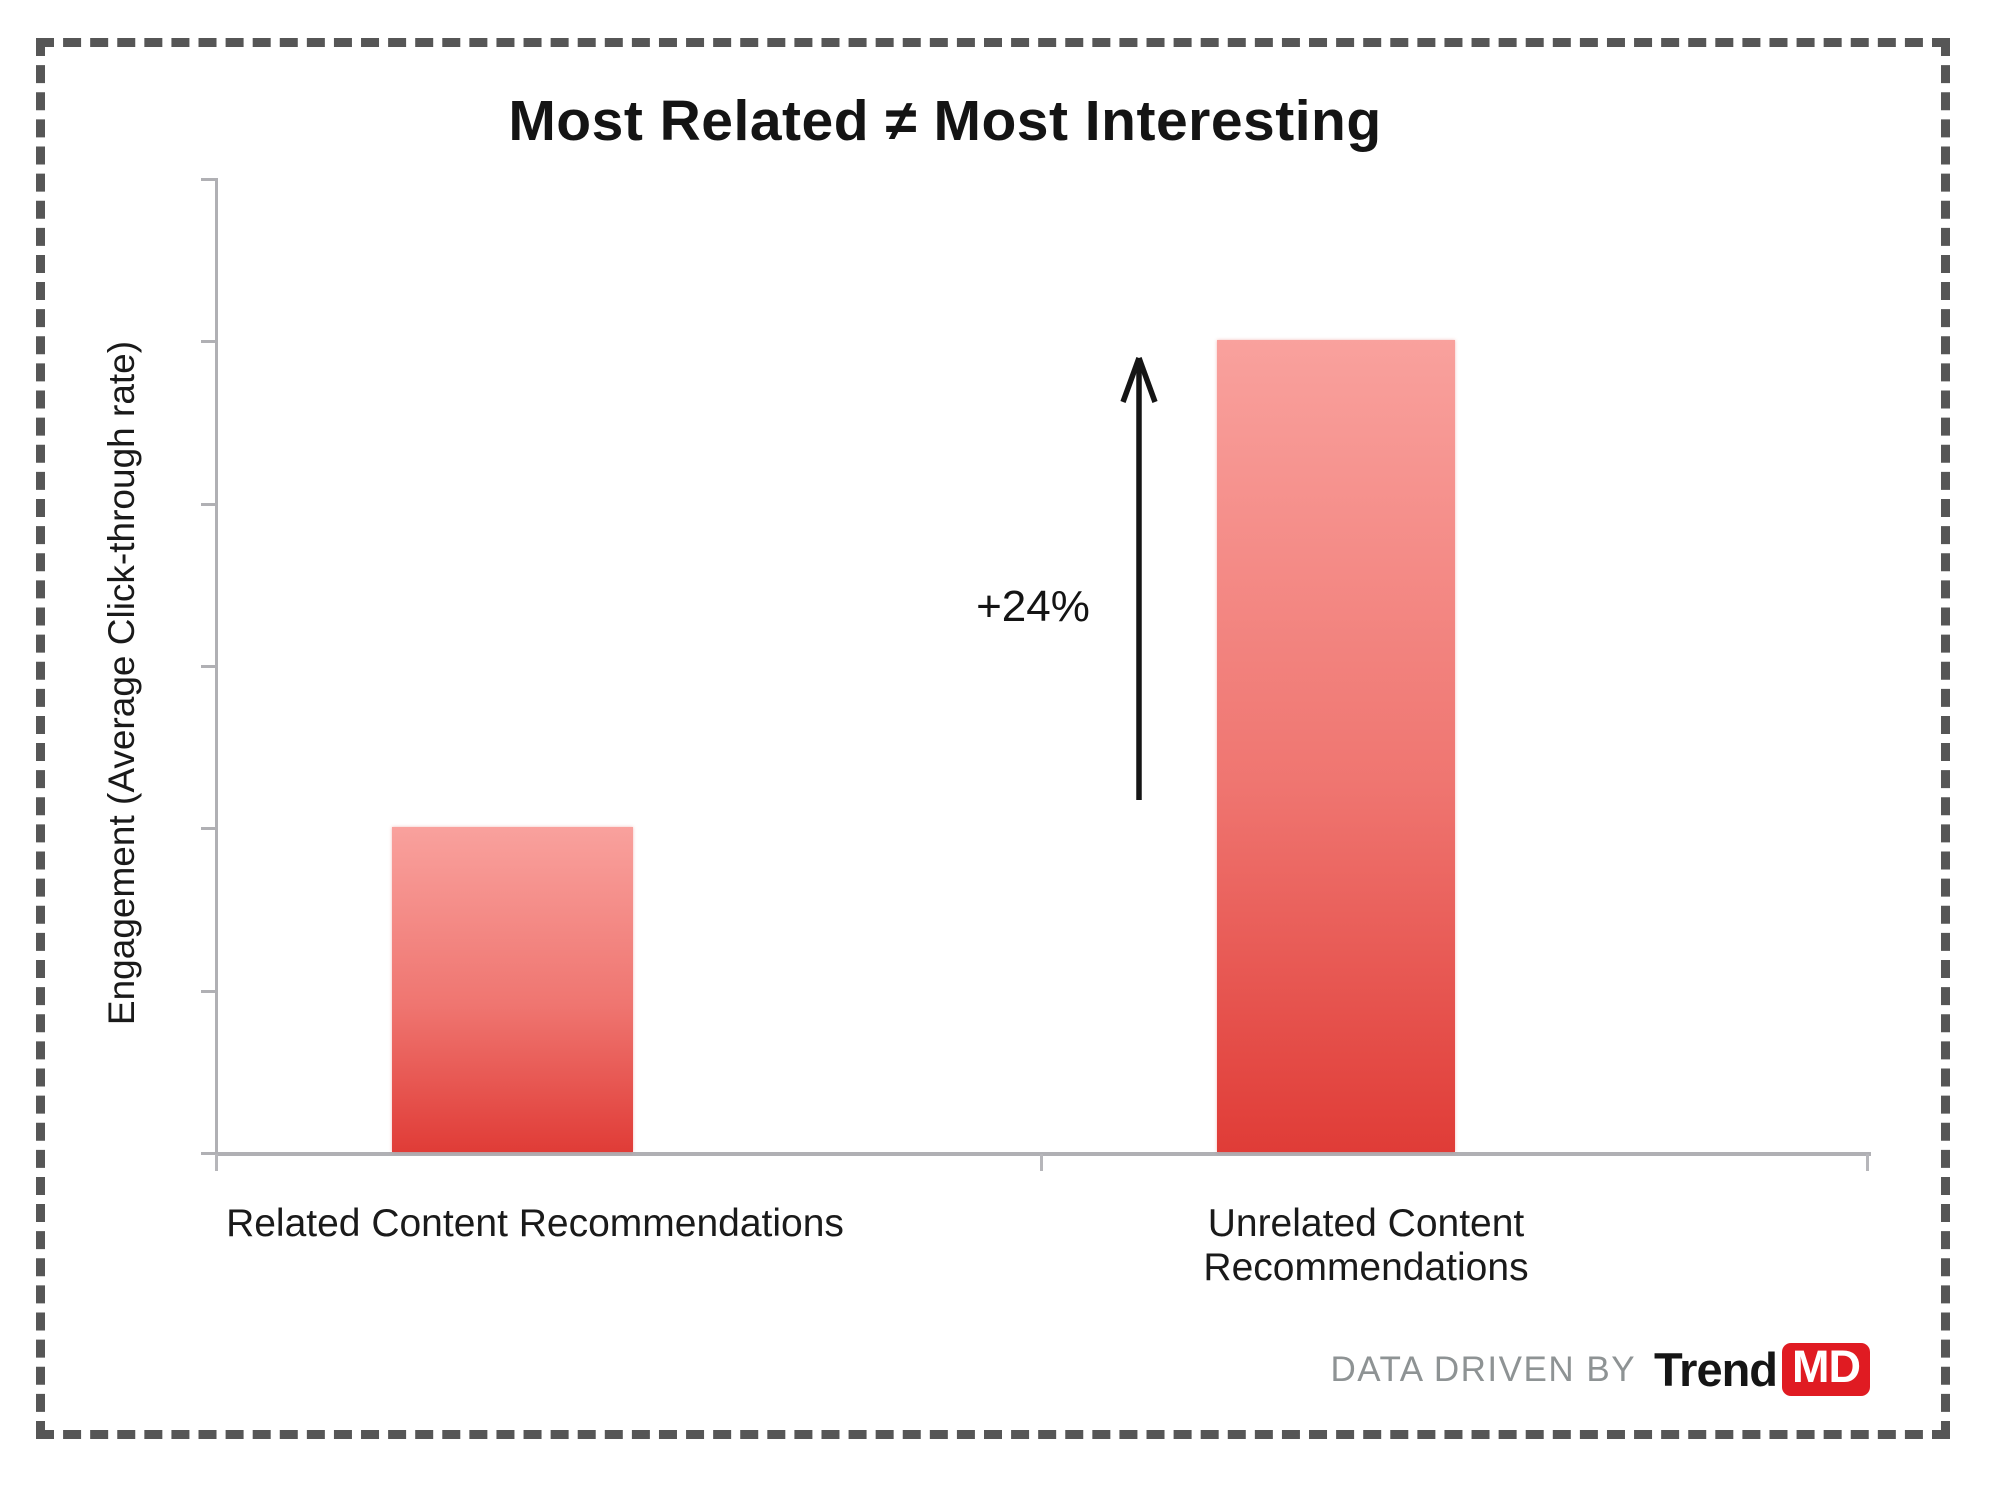 The image size is (2000, 1488). I want to click on trendmd-logo-badge: MD, so click(1826, 1369).